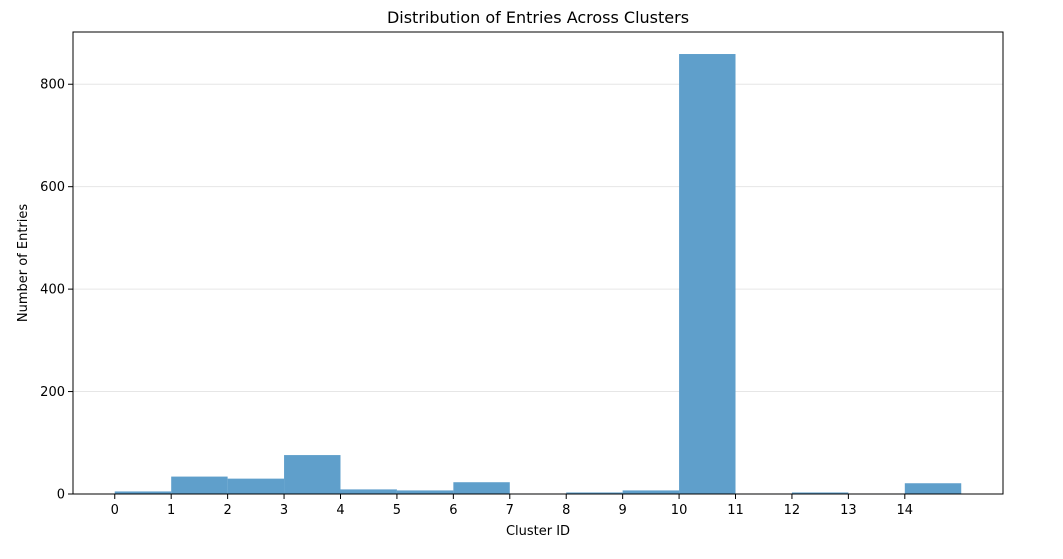  Describe the element at coordinates (171, 510) in the screenshot. I see `x-tick-label: 1` at that location.